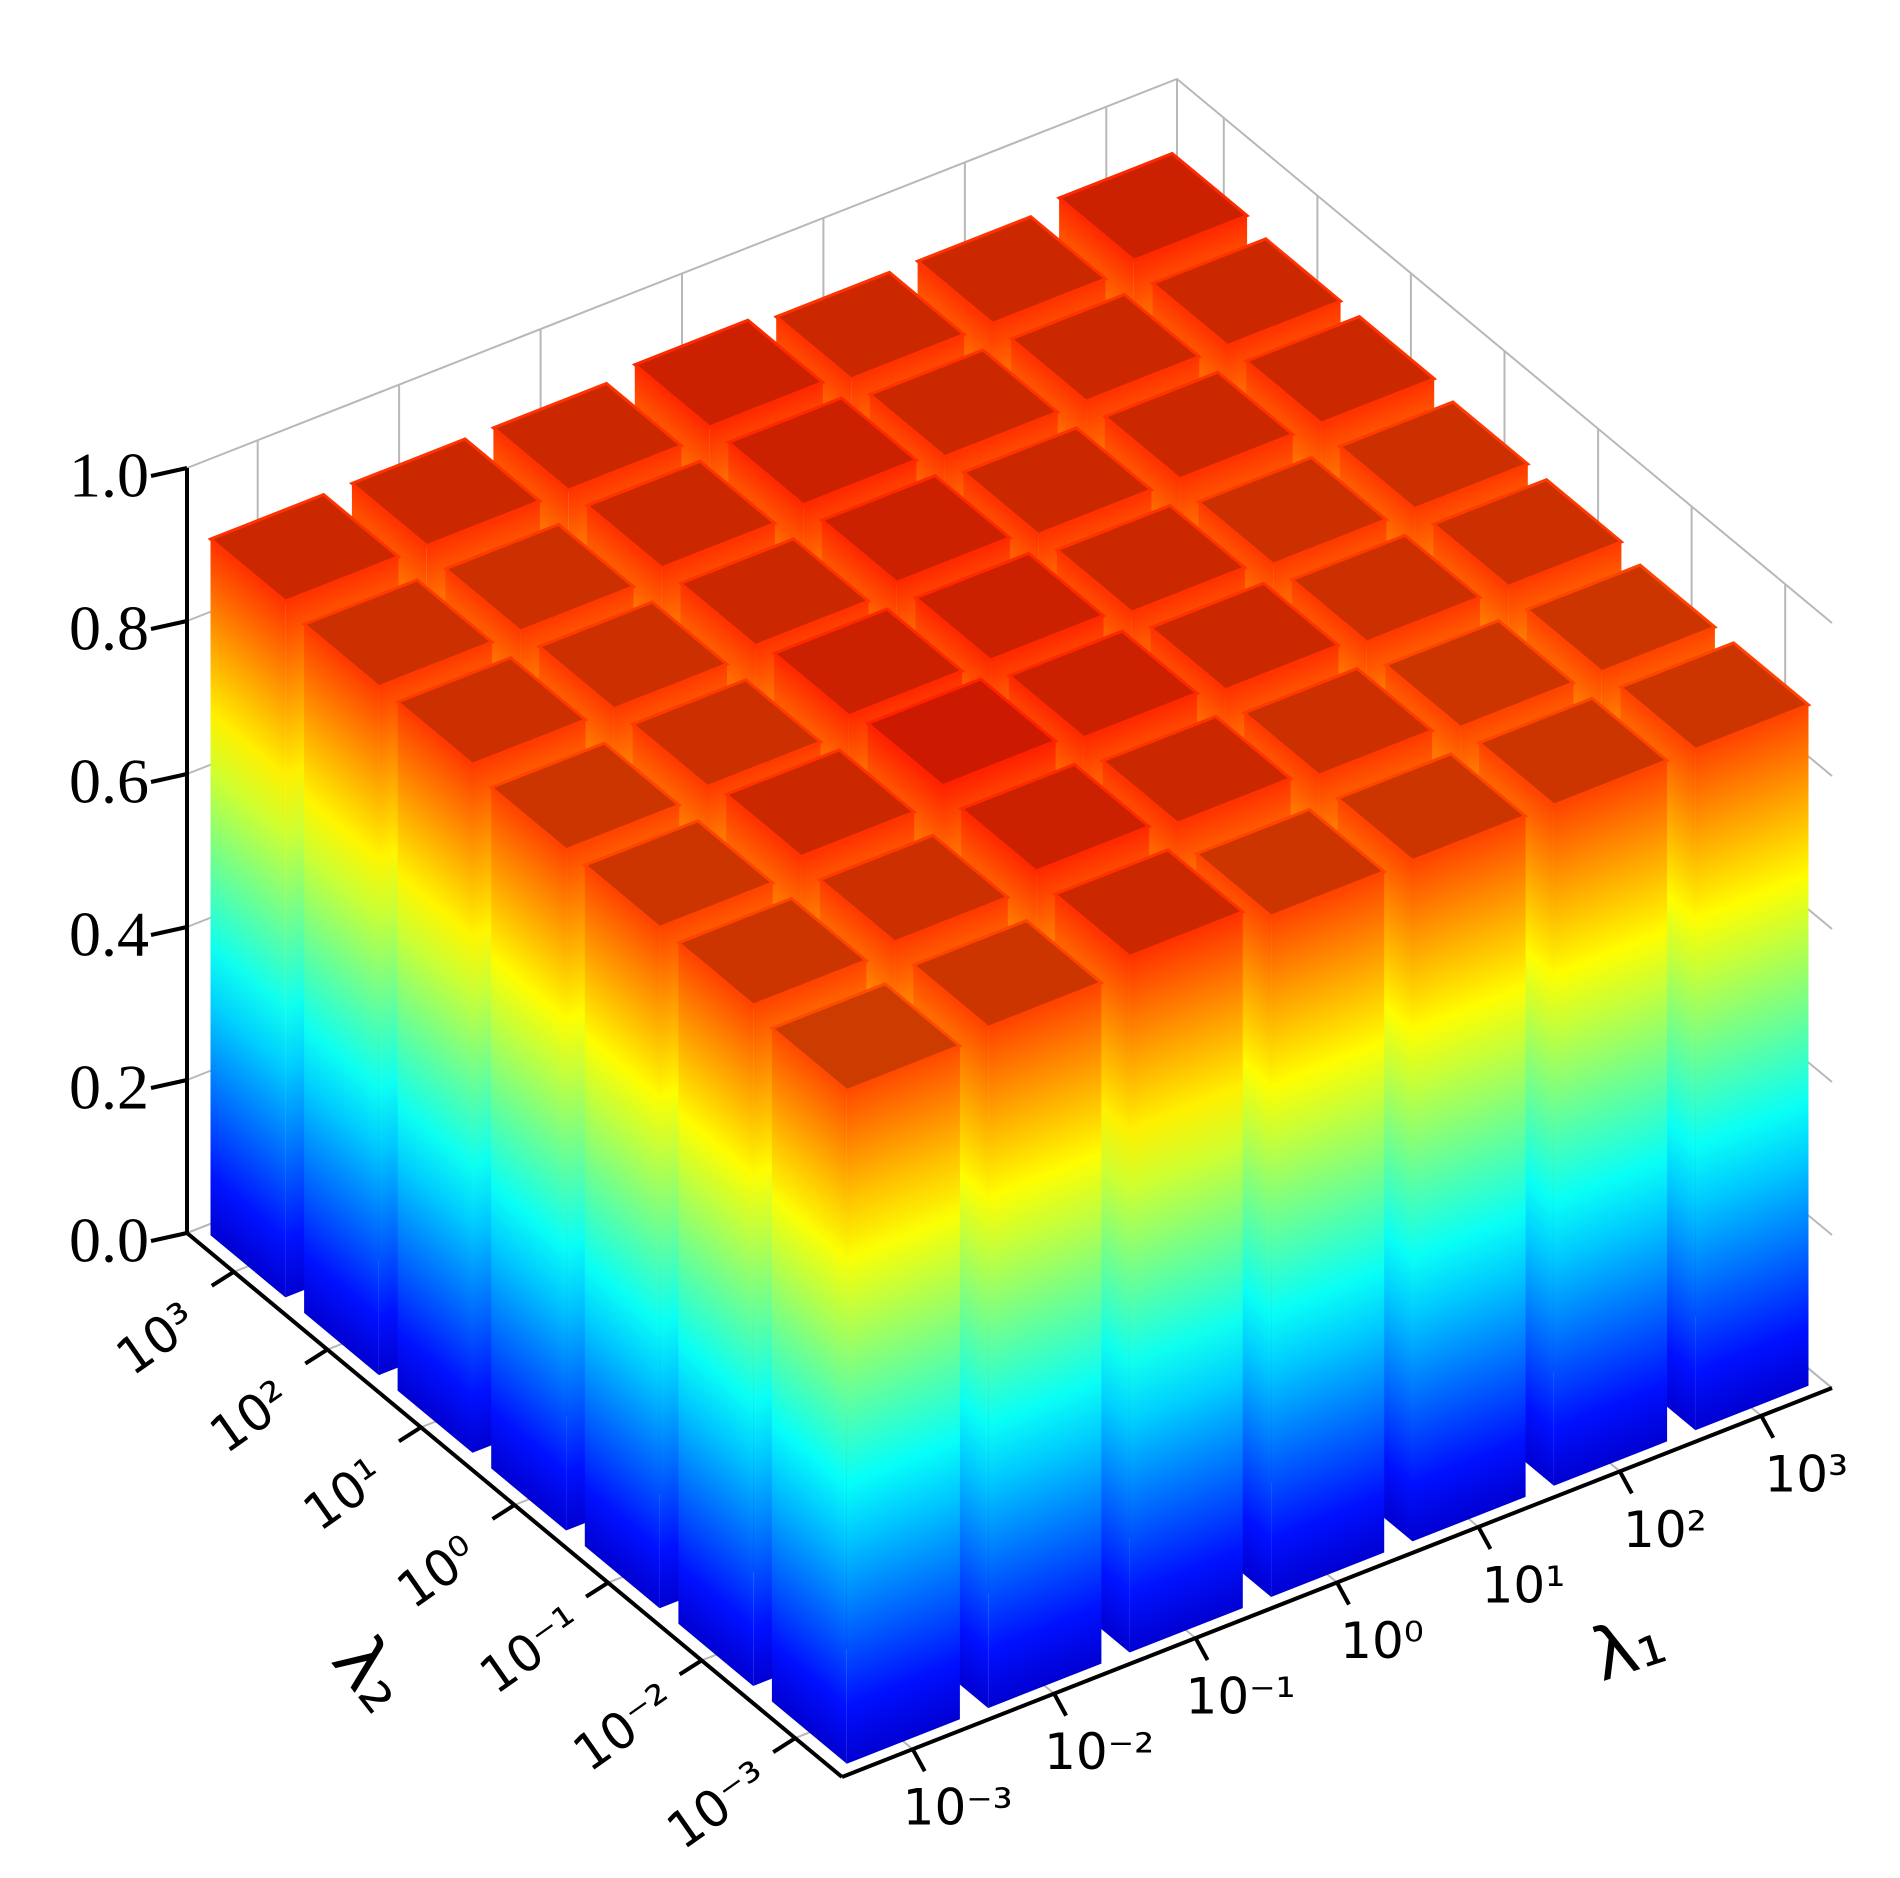  I want to click on z-tick-label: 1.0, so click(109, 475).